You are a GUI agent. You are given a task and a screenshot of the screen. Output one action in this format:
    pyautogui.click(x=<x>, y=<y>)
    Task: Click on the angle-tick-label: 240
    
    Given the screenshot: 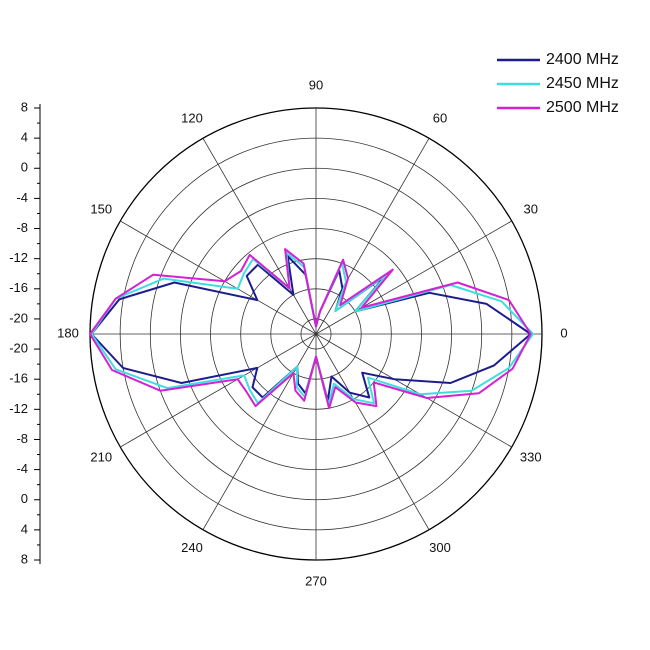 What is the action you would take?
    pyautogui.click(x=192, y=547)
    